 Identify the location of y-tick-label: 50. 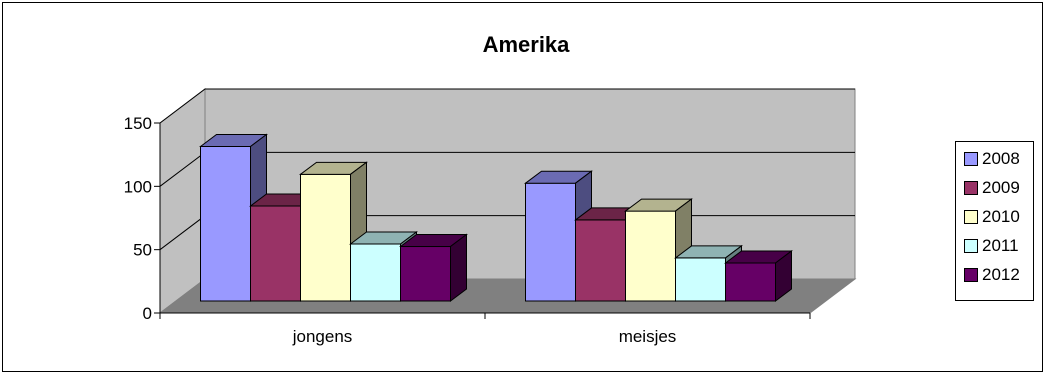
(142, 250).